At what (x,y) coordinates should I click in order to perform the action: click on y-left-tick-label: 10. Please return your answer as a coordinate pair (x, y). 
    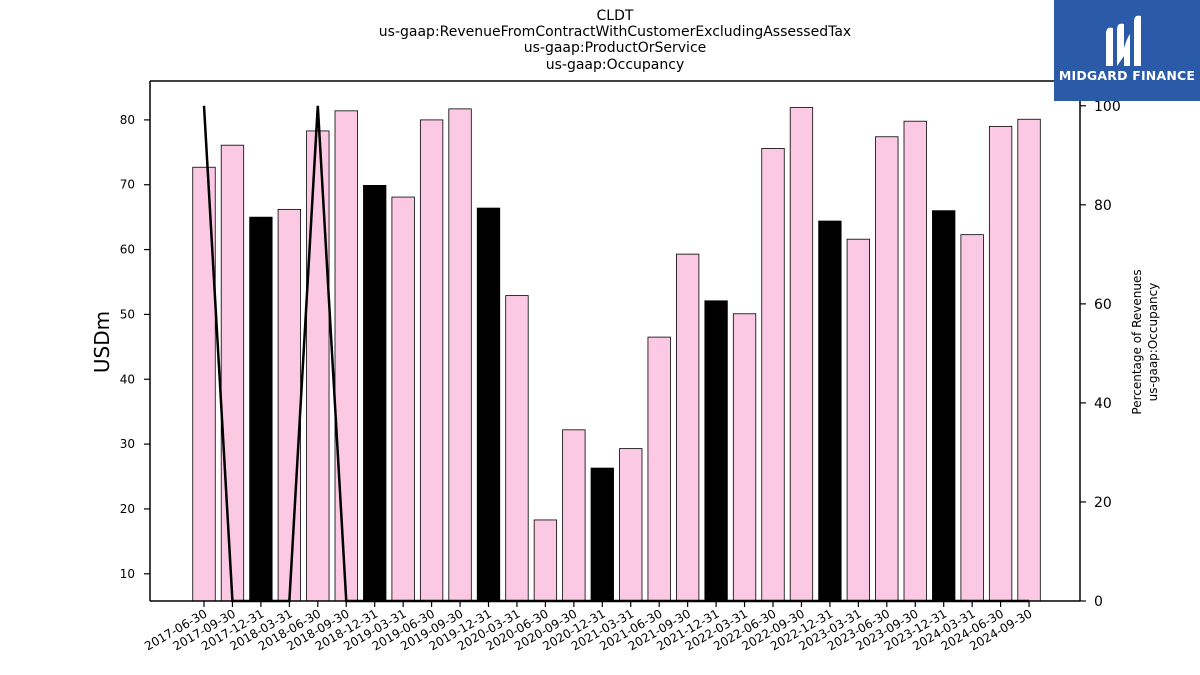
    Looking at the image, I should click on (127, 574).